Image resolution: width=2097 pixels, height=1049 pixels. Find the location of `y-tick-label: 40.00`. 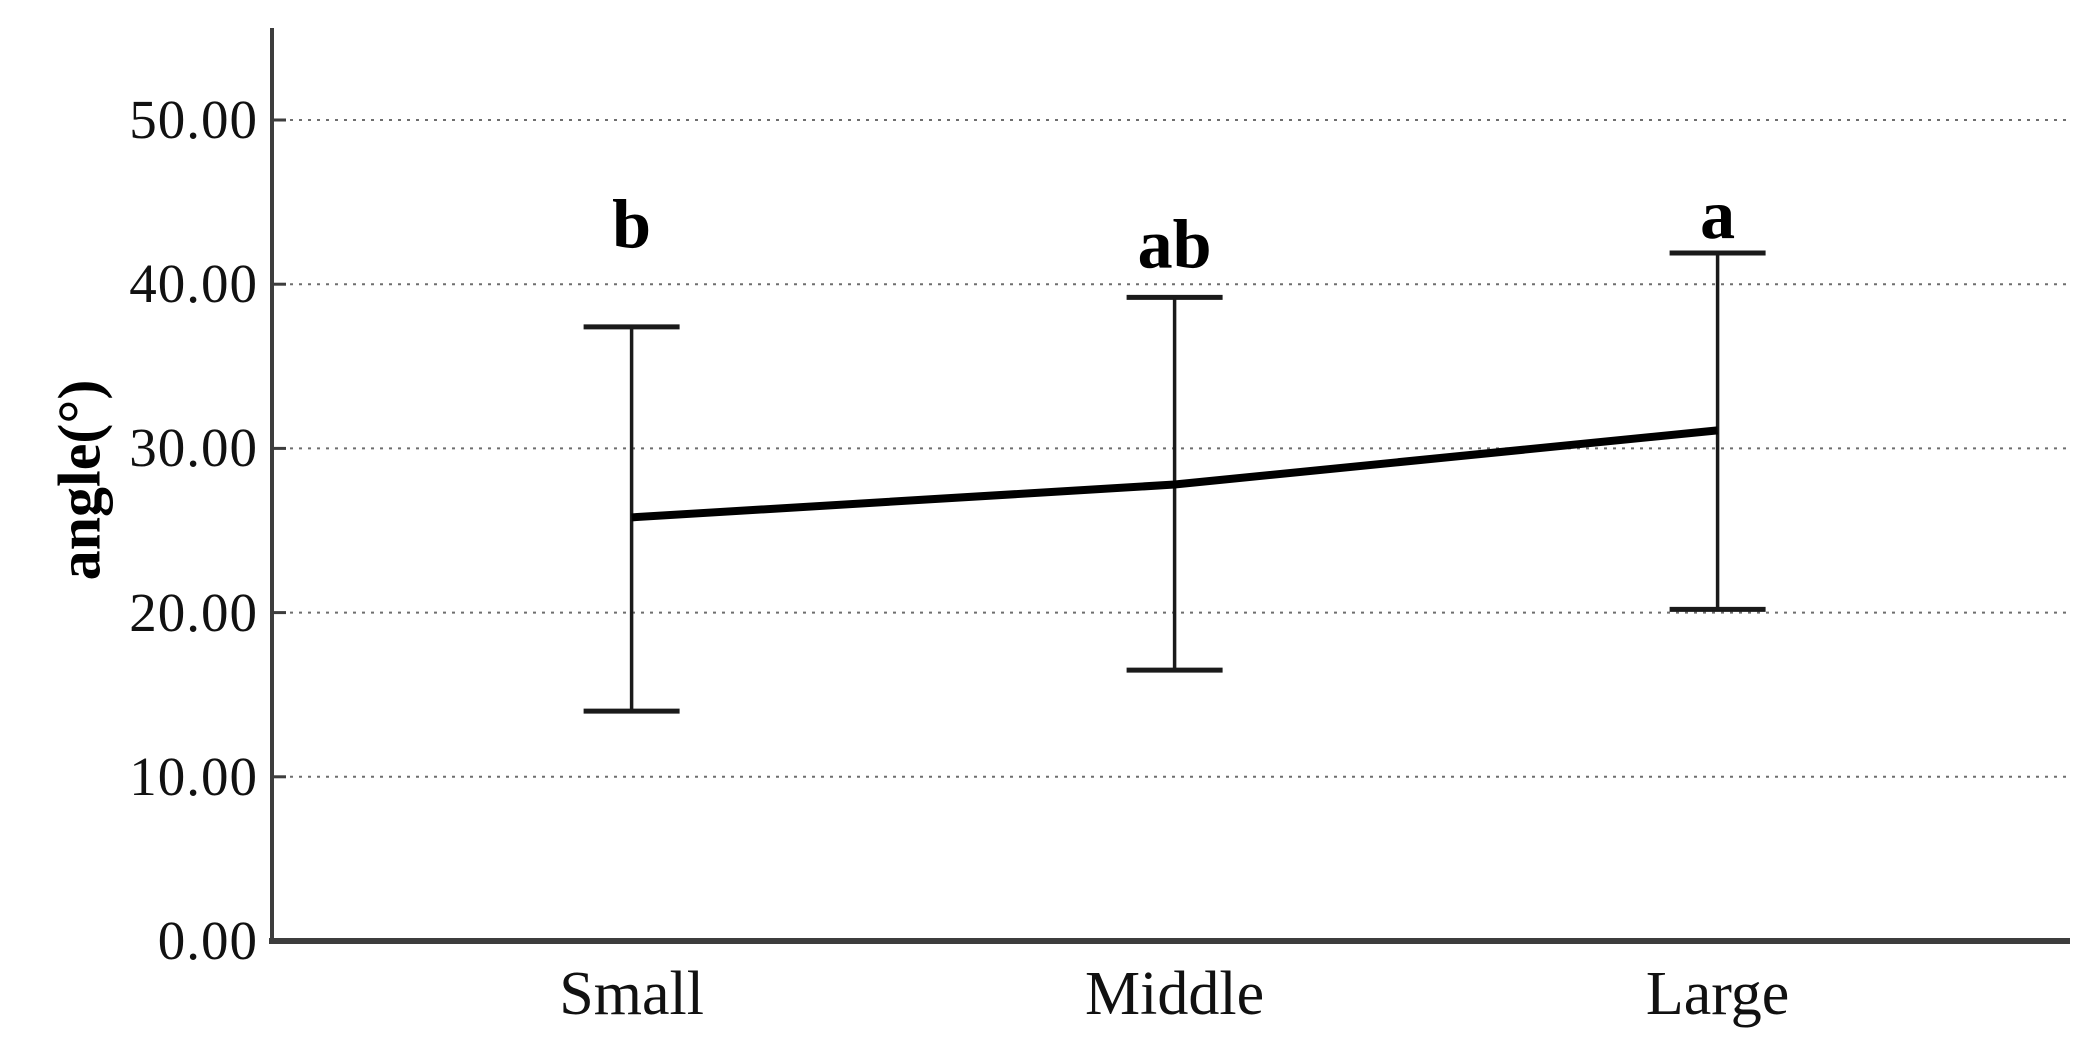

y-tick-label: 40.00 is located at coordinates (193, 284).